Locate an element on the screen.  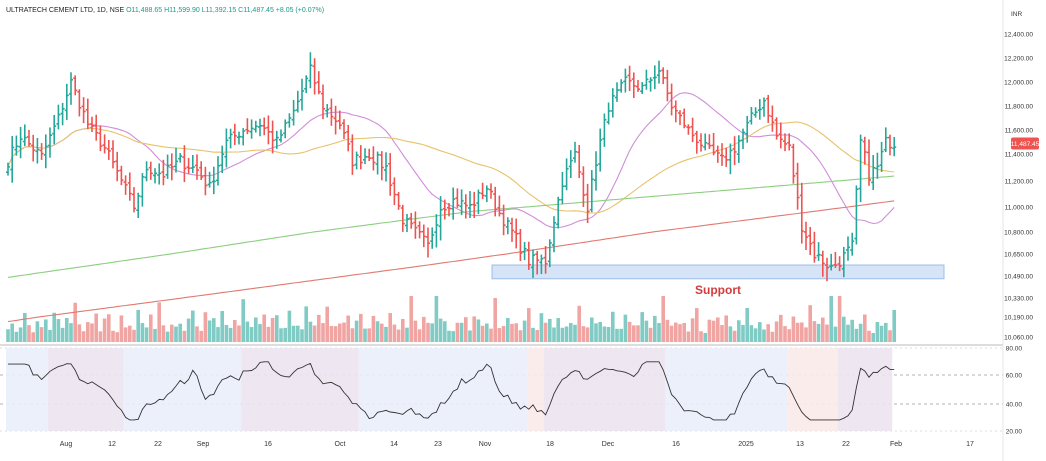
price-tick-label: 11,000.00 is located at coordinates (1019, 208).